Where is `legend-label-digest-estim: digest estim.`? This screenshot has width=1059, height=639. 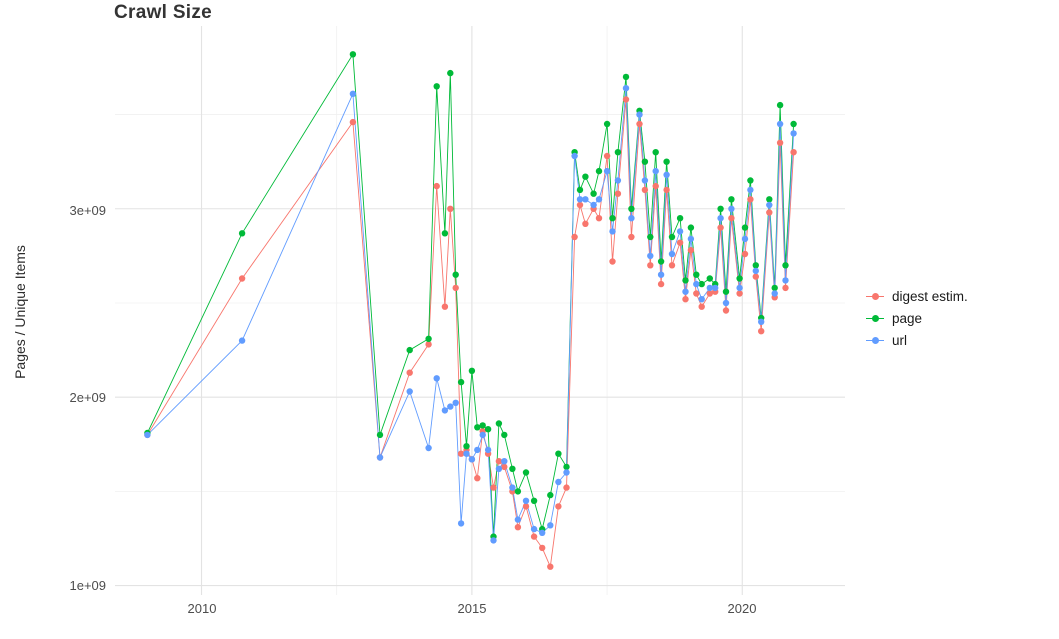 legend-label-digest-estim: digest estim. is located at coordinates (930, 296).